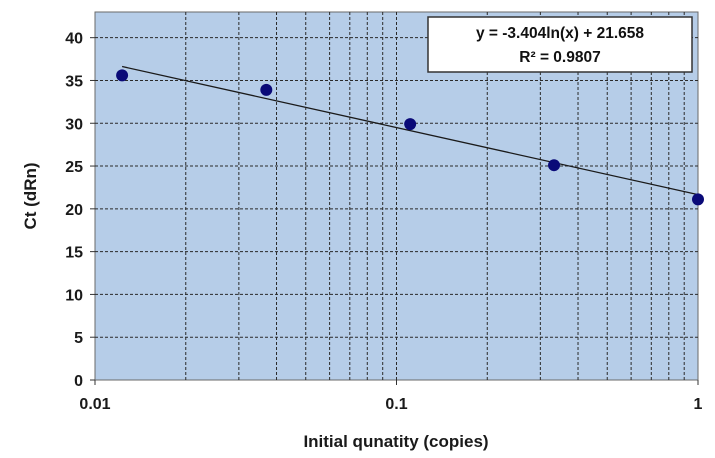 The height and width of the screenshot is (458, 715). I want to click on equation-box-frame, so click(560, 44).